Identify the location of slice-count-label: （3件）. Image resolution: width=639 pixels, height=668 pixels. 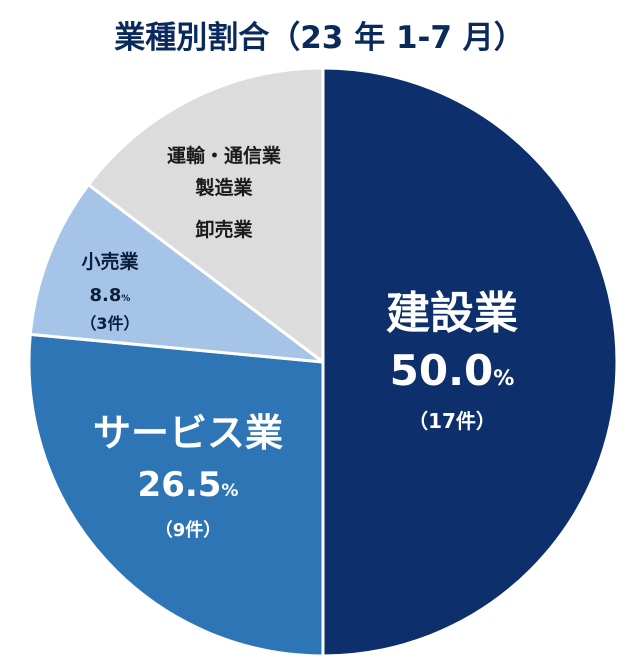
(109, 323).